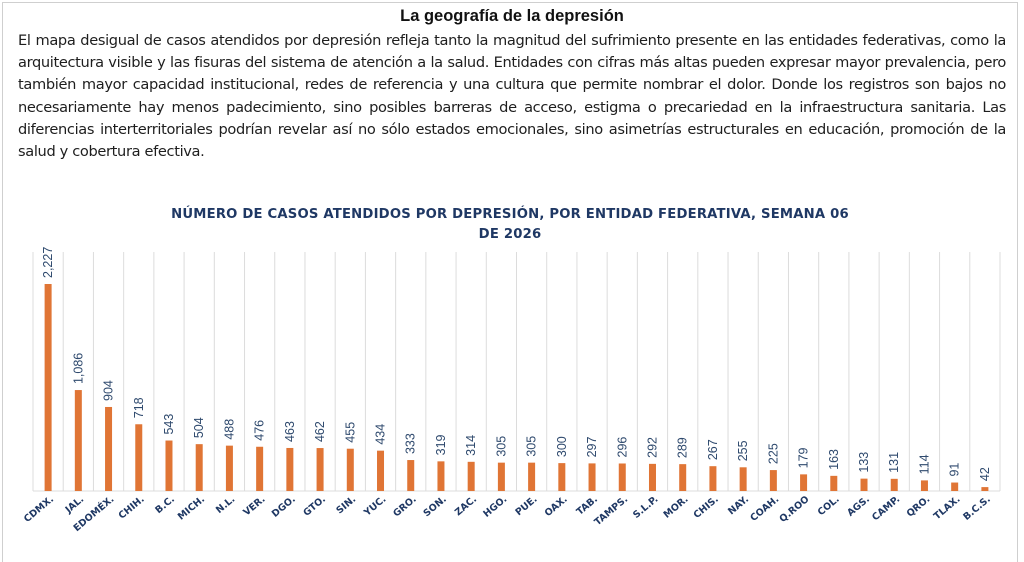  I want to click on value-label: 476, so click(260, 430).